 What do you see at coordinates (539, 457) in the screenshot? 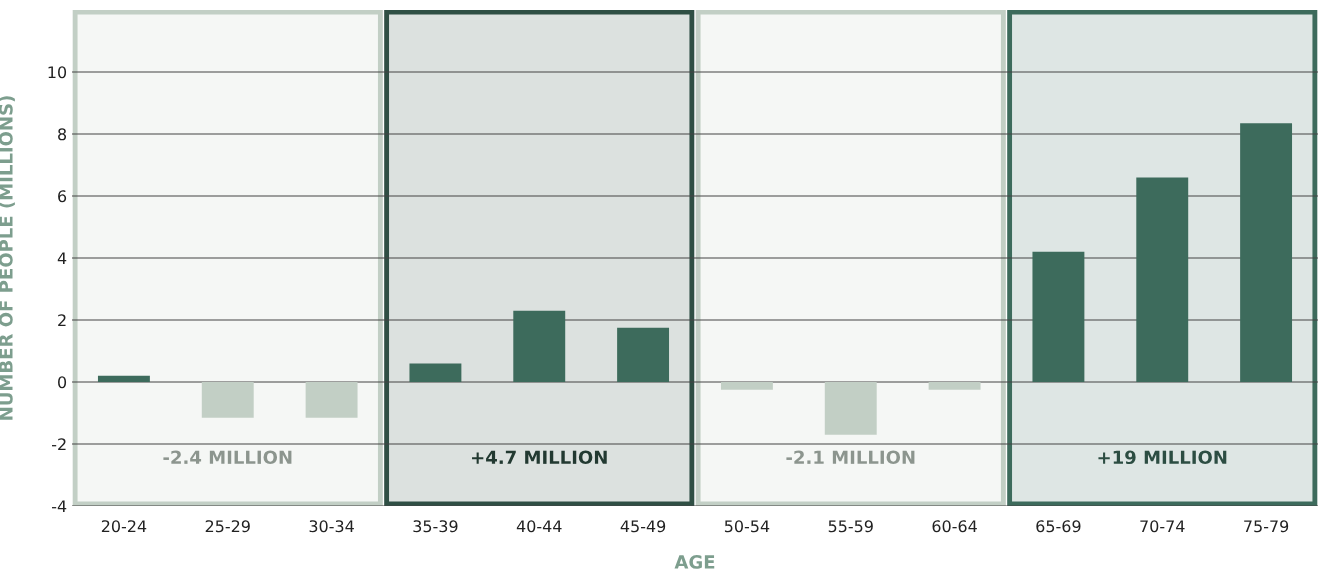
I see `band-label: +4.7 MILLION` at bounding box center [539, 457].